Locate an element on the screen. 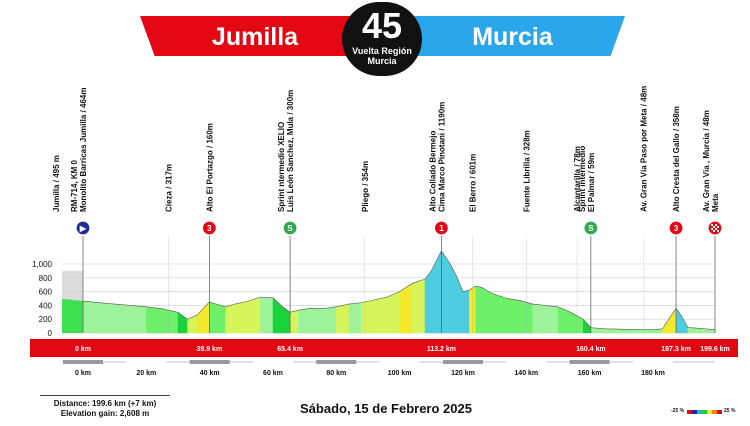 This screenshot has height=426, width=750. waypoint-label: Av. Gran Vía Paso por Meta / 48m is located at coordinates (643, 149).